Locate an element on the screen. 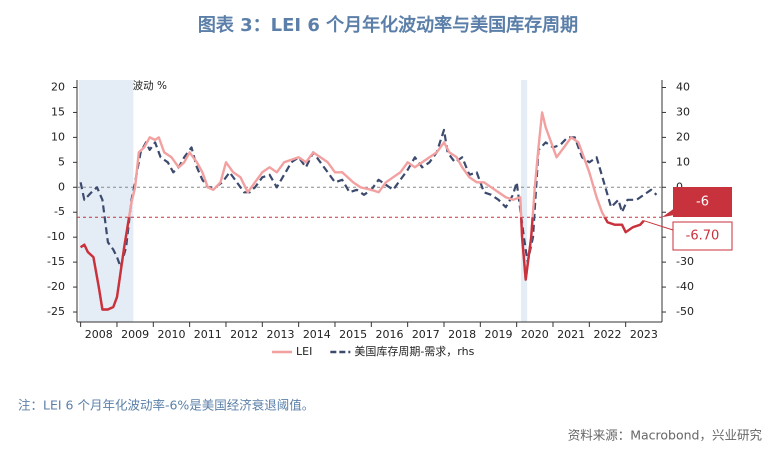 Image resolution: width=777 pixels, height=457 pixels. y-tick-label: 15 is located at coordinates (58, 111).